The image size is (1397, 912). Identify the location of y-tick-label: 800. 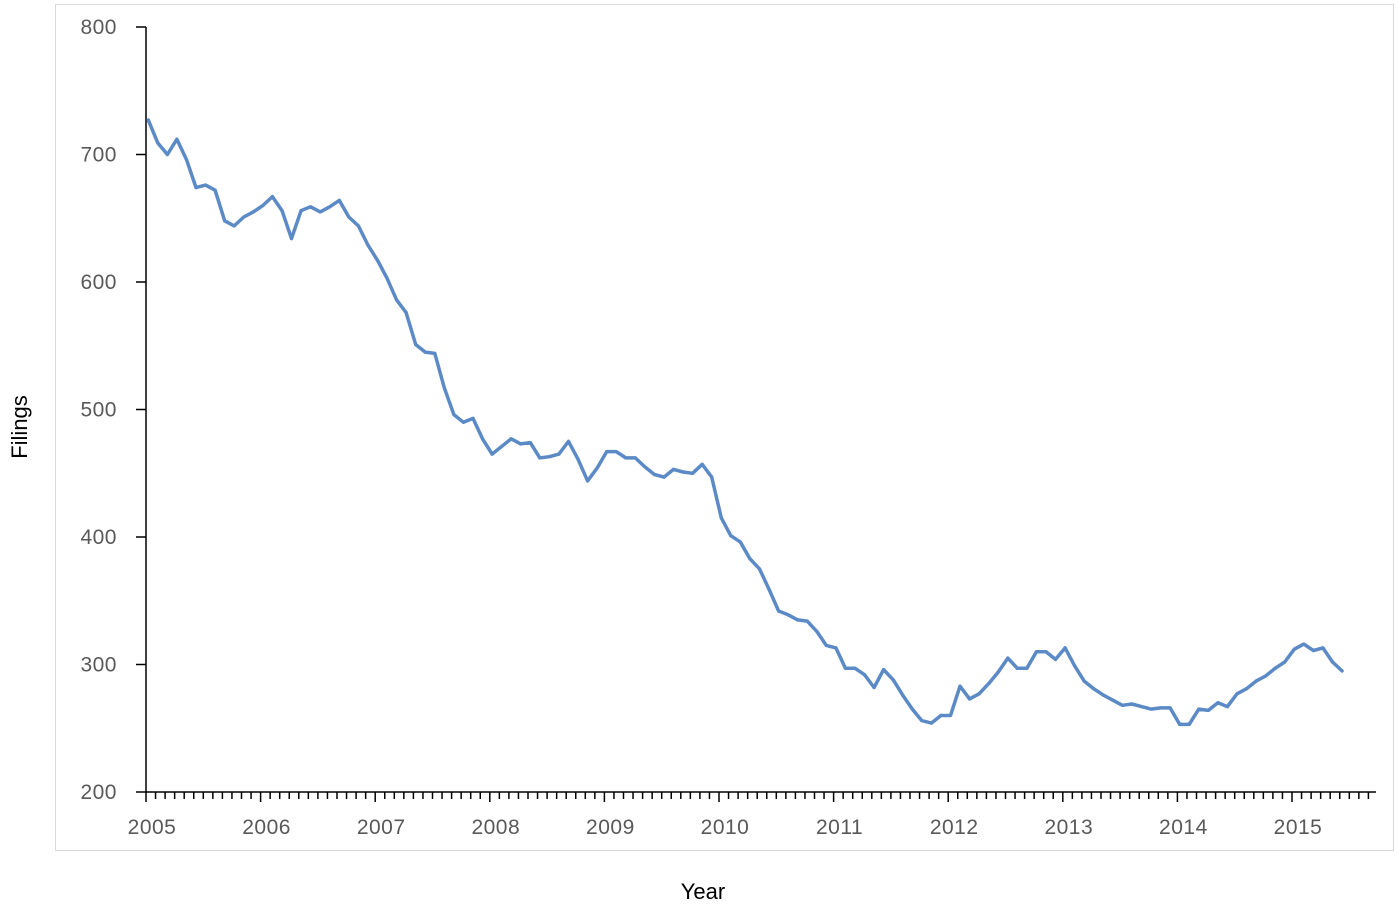
(98, 27).